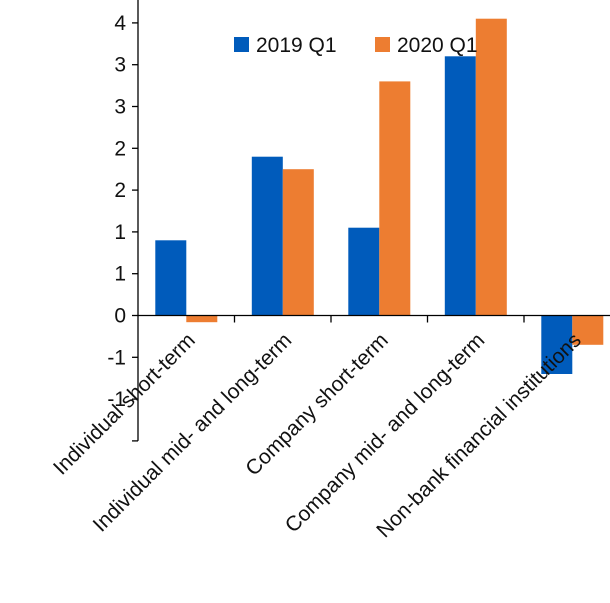 The width and height of the screenshot is (610, 603). Describe the element at coordinates (356, 45) in the screenshot. I see `legend: 2019 Q1 2020 Q1` at that location.